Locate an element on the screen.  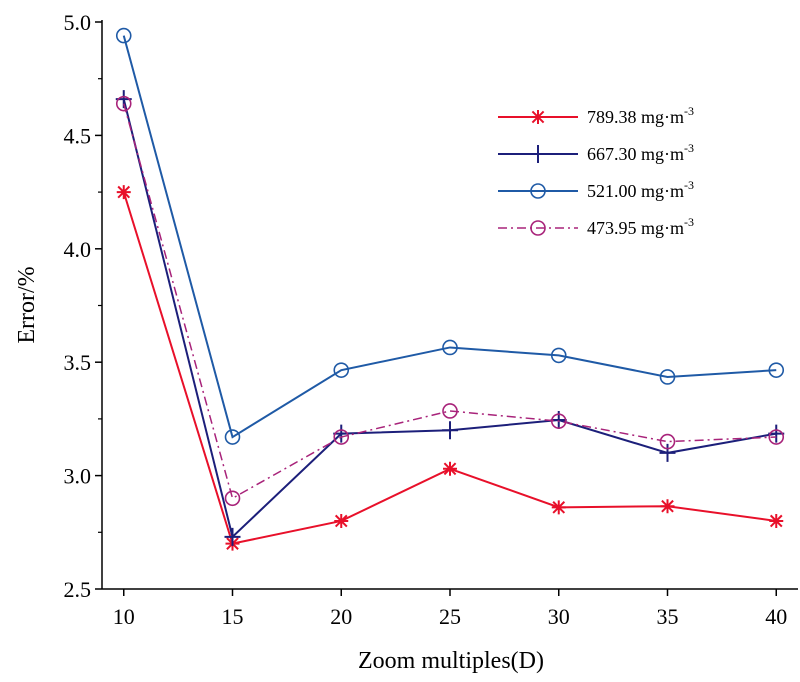
x-tick-label: 20 is located at coordinates (341, 616).